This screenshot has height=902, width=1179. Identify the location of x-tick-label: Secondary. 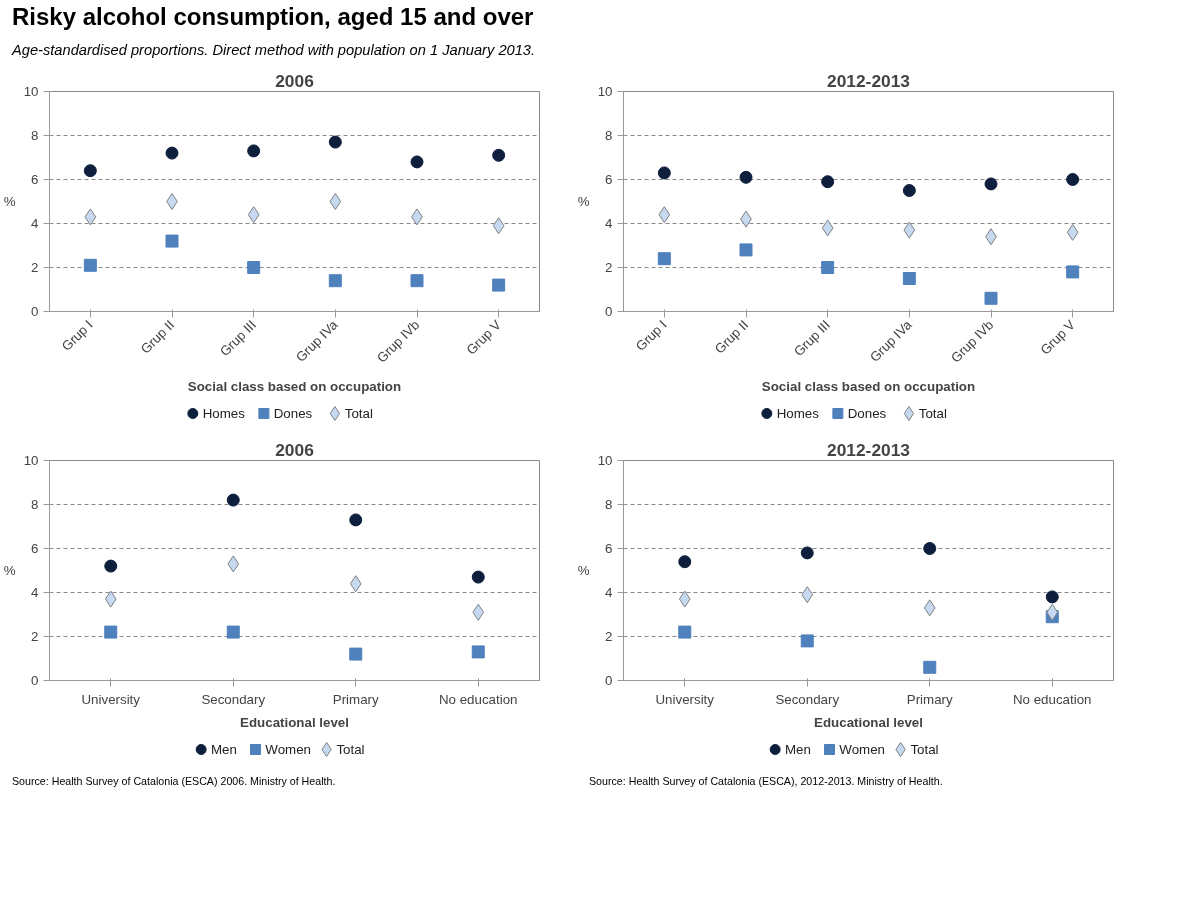
(233, 699).